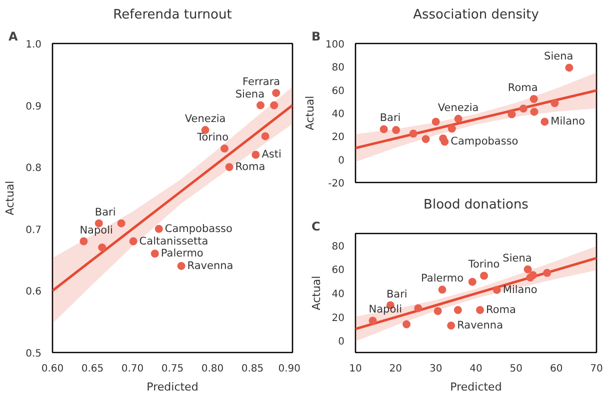 The image size is (608, 399). Describe the element at coordinates (596, 369) in the screenshot. I see `x-tick-label: 70` at that location.